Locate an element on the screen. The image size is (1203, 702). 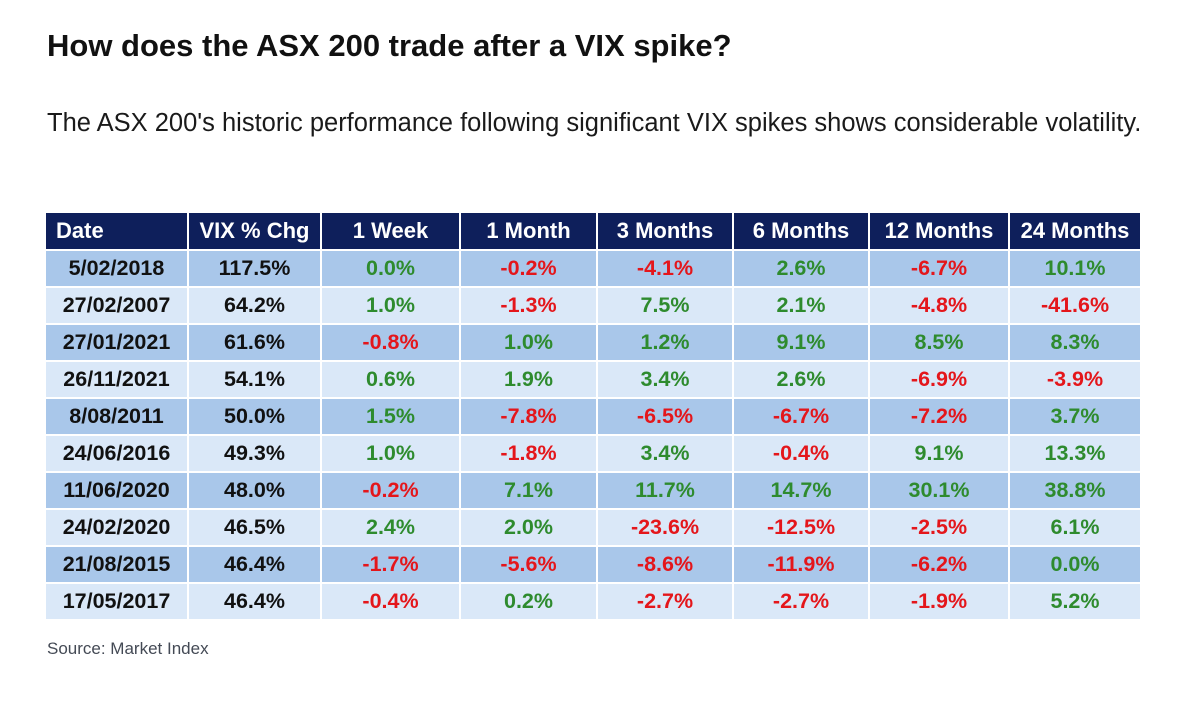
vix-change-cell: 48.0% is located at coordinates (255, 490).